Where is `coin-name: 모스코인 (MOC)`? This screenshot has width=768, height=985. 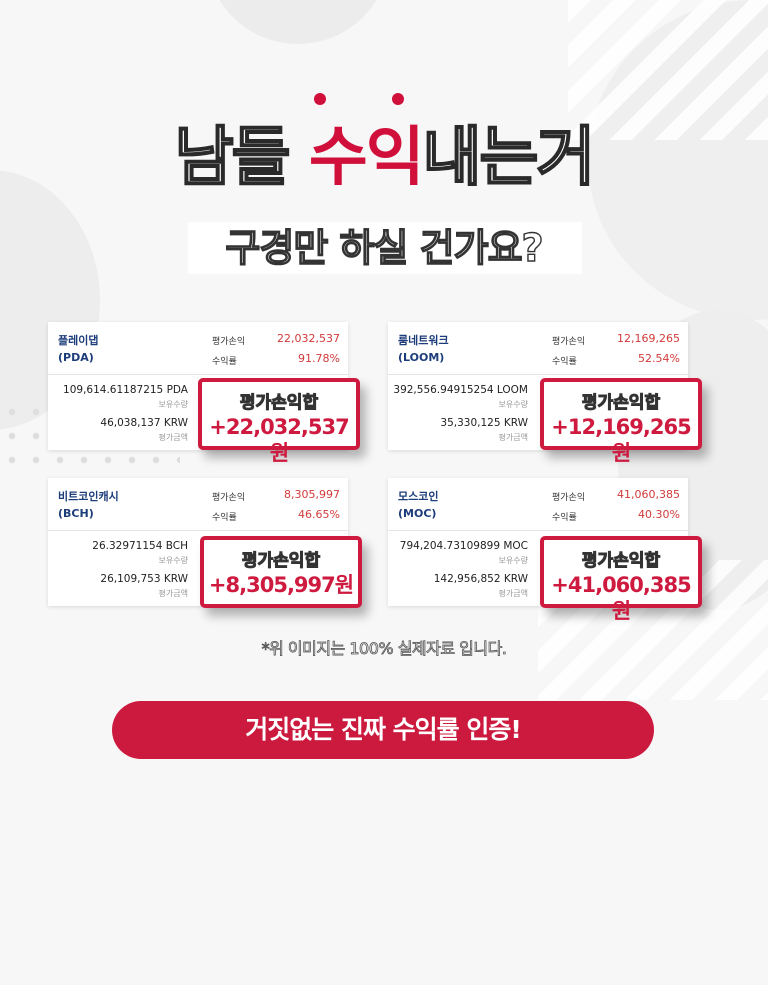 coin-name: 모스코인 (MOC) is located at coordinates (418, 505).